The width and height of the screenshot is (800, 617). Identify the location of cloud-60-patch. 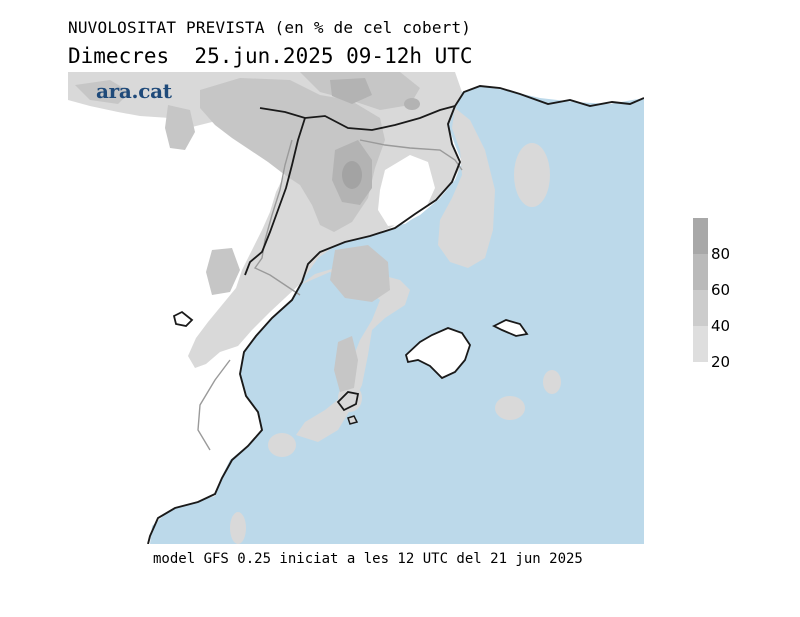
(412, 104).